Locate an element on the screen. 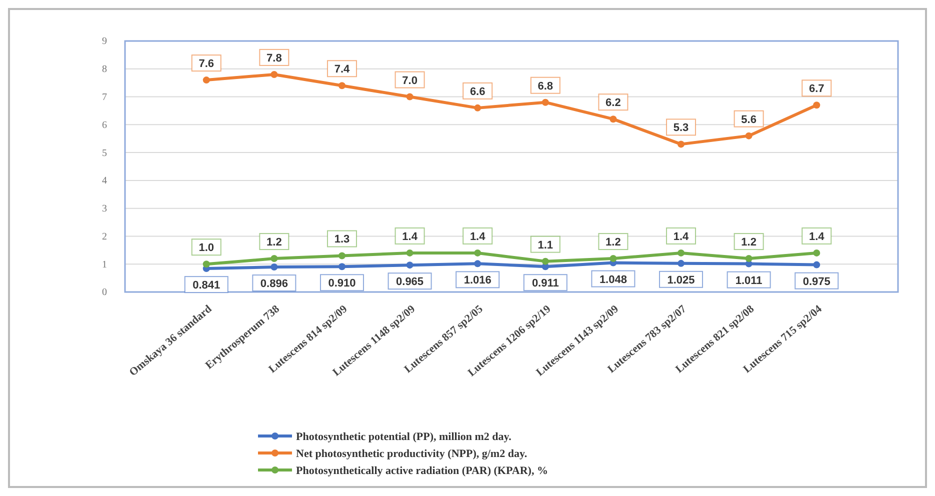 Image resolution: width=935 pixels, height=496 pixels. data-label: 7.0 is located at coordinates (410, 80).